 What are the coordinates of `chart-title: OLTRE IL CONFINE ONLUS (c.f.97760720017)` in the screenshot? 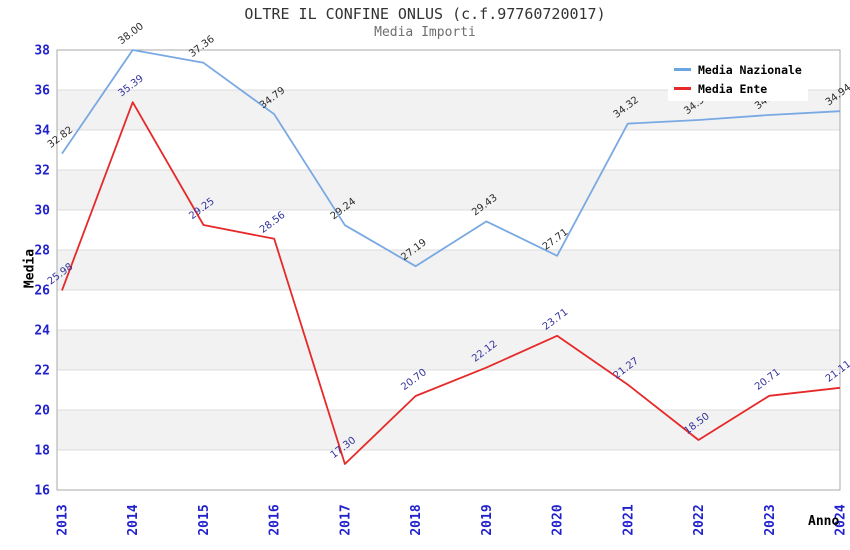 It's located at (425, 14).